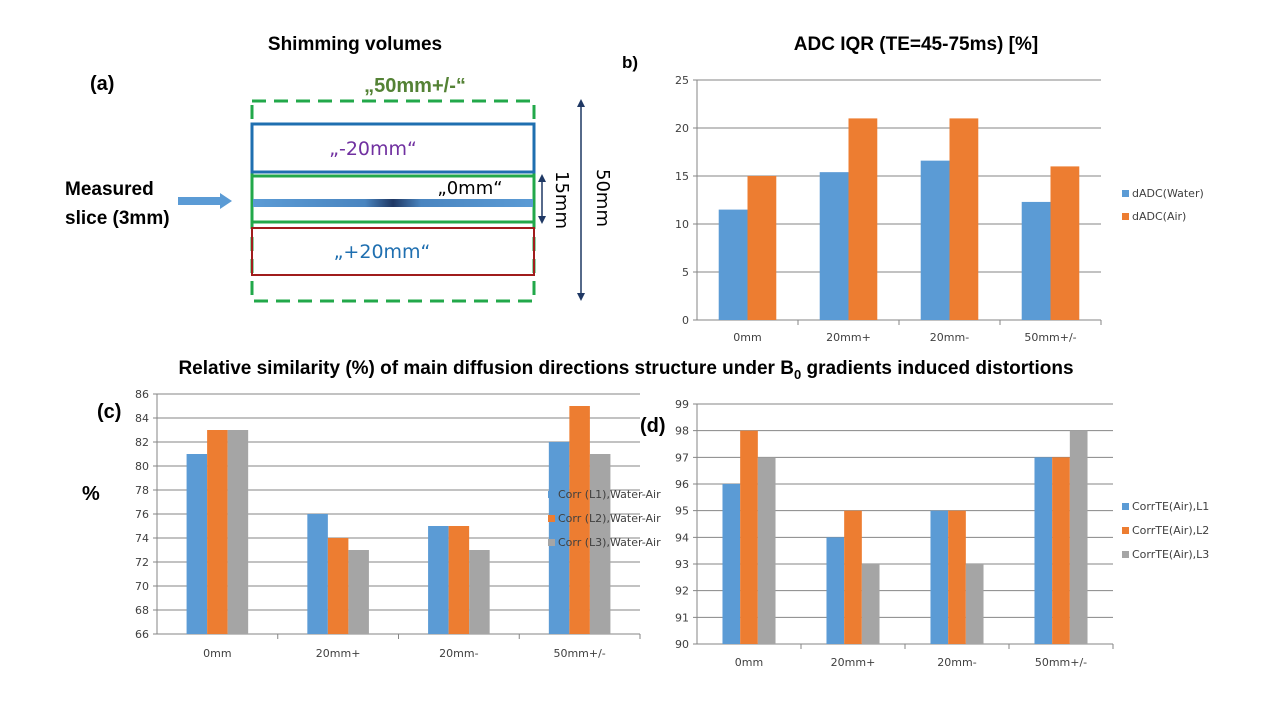  Describe the element at coordinates (682, 404) in the screenshot. I see `y-tick-label: 99` at that location.